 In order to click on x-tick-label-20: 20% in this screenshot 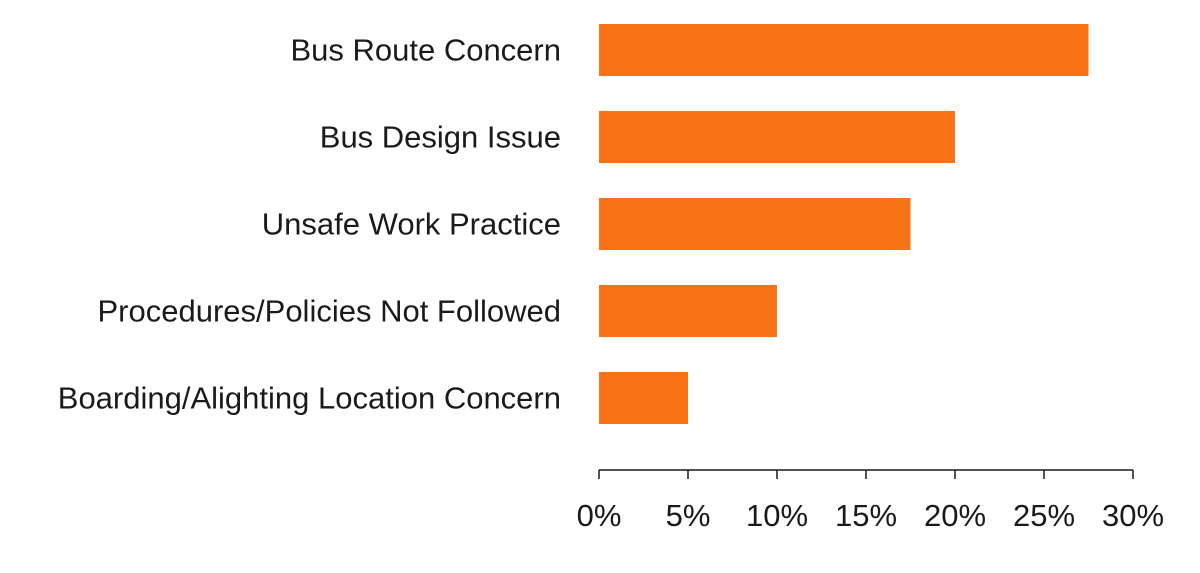, I will do `click(955, 515)`.